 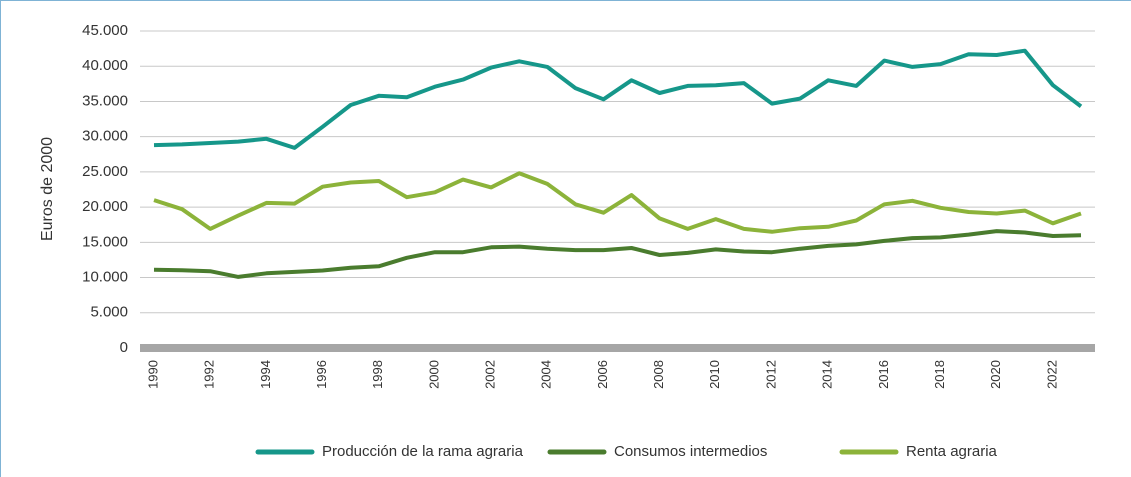 I want to click on x-tick-label: 1994, so click(x=265, y=374).